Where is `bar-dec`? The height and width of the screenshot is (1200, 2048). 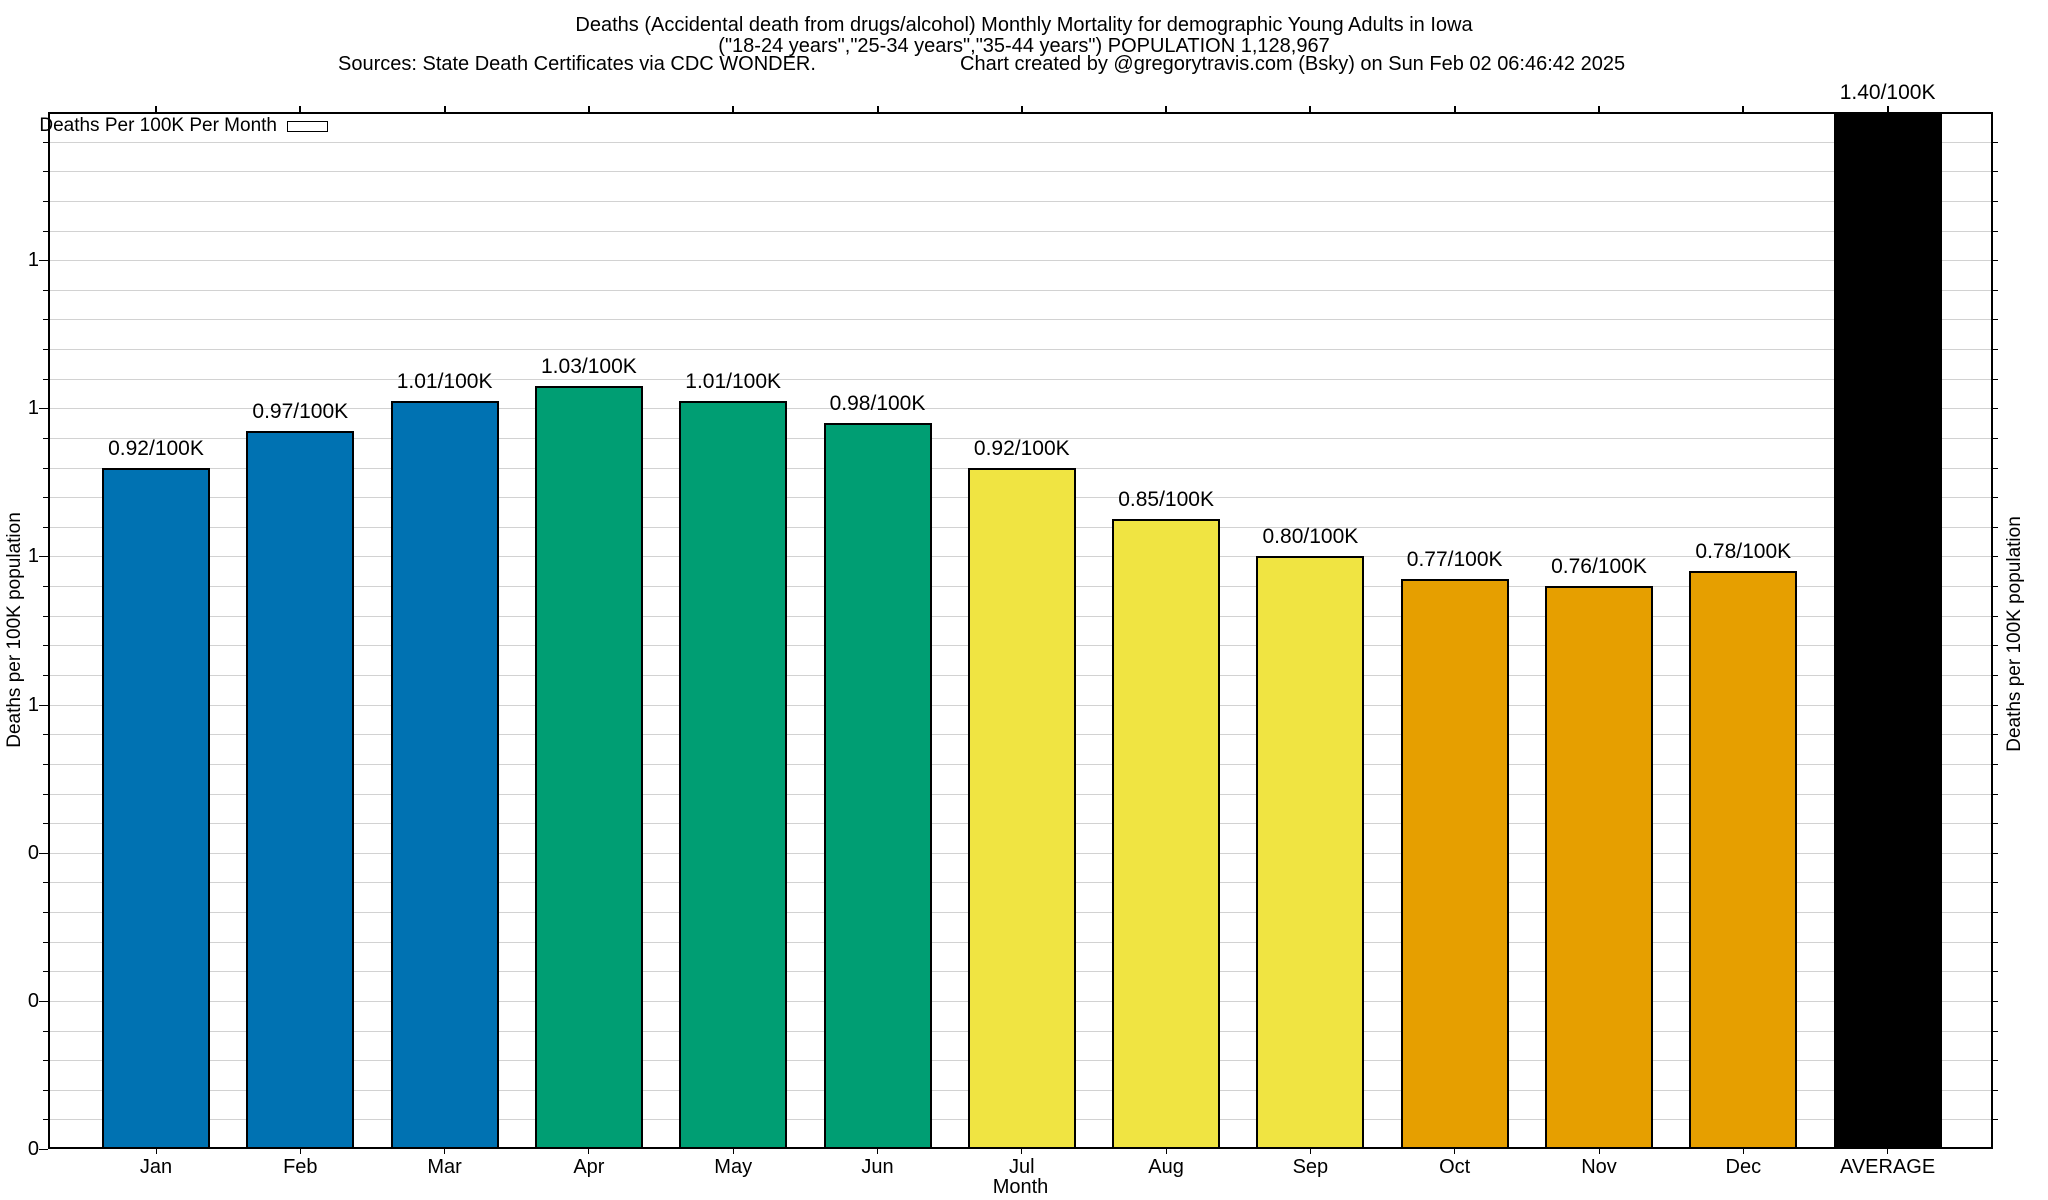 bar-dec is located at coordinates (1743, 860).